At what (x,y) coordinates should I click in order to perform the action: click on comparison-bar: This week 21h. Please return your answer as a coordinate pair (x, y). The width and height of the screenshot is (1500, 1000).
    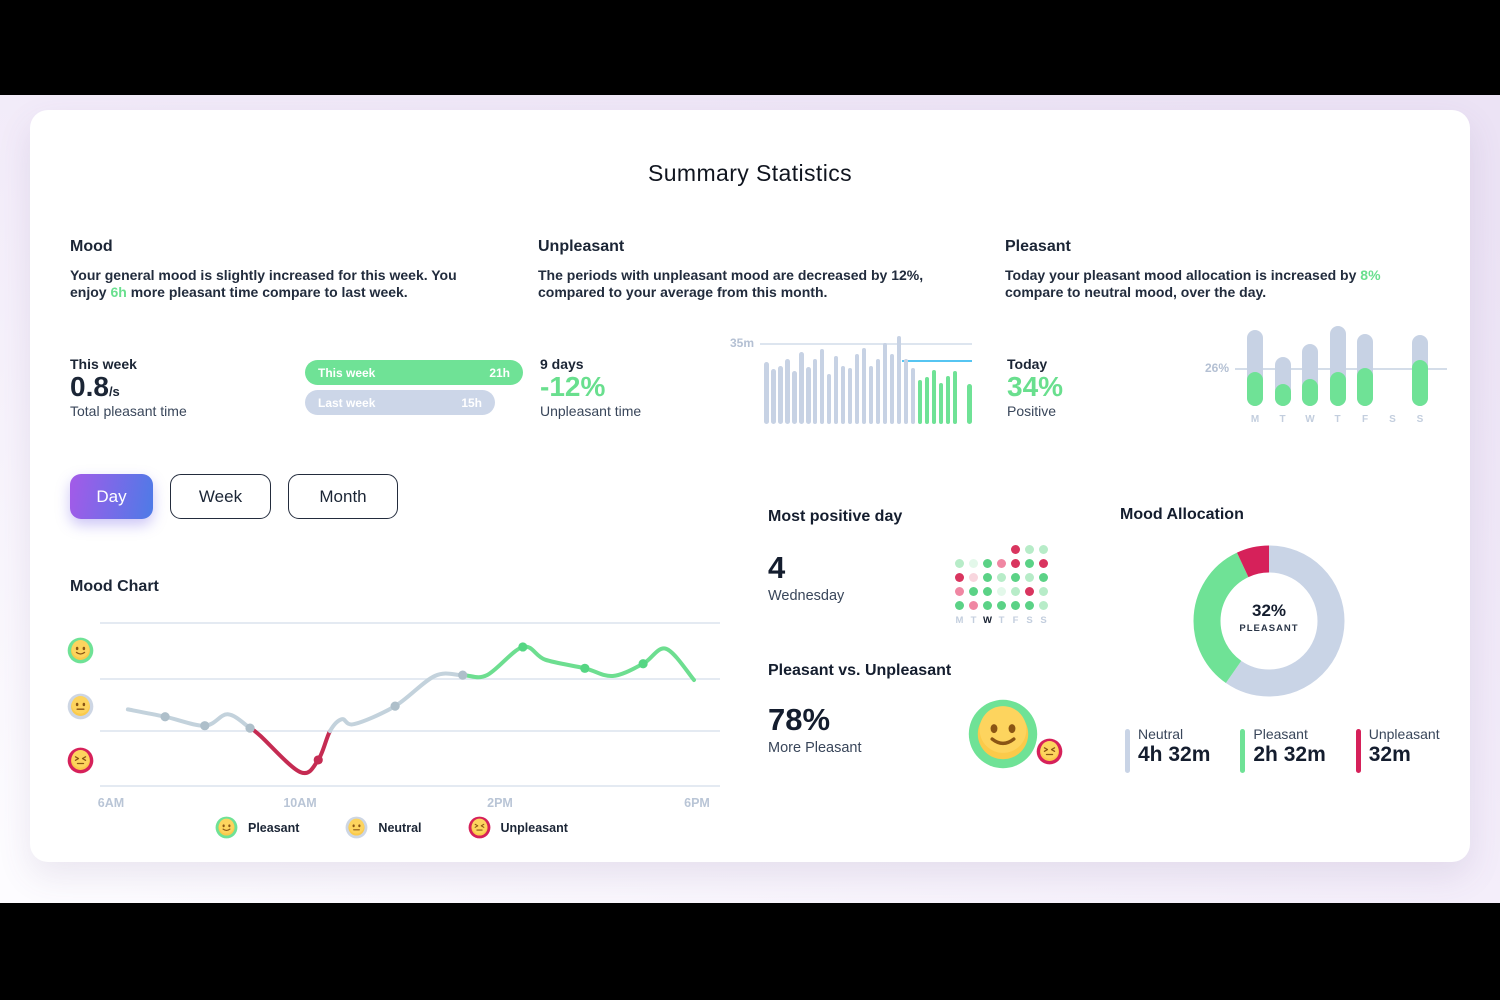
    Looking at the image, I should click on (414, 372).